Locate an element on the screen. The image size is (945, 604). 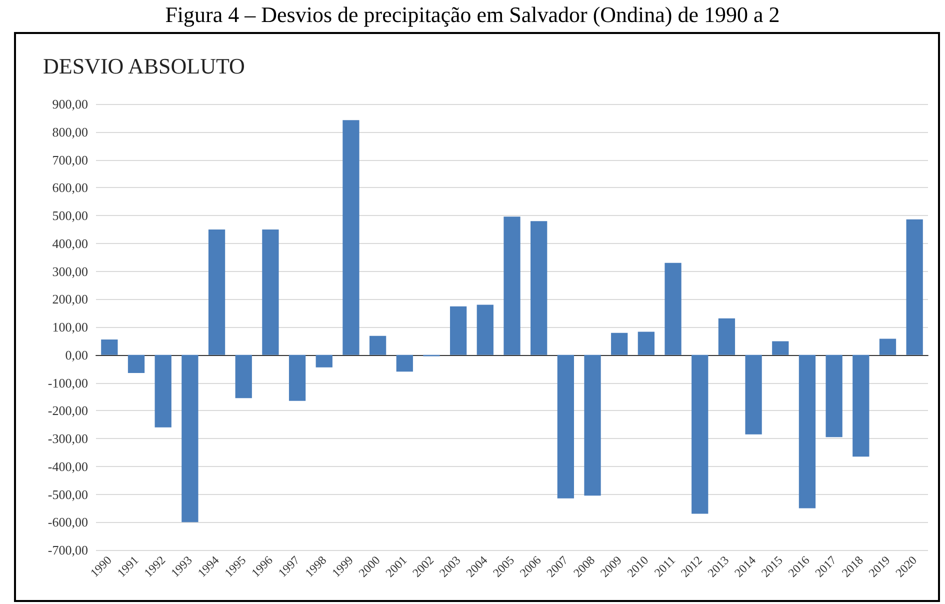
x-tick-label: 2011 is located at coordinates (664, 566).